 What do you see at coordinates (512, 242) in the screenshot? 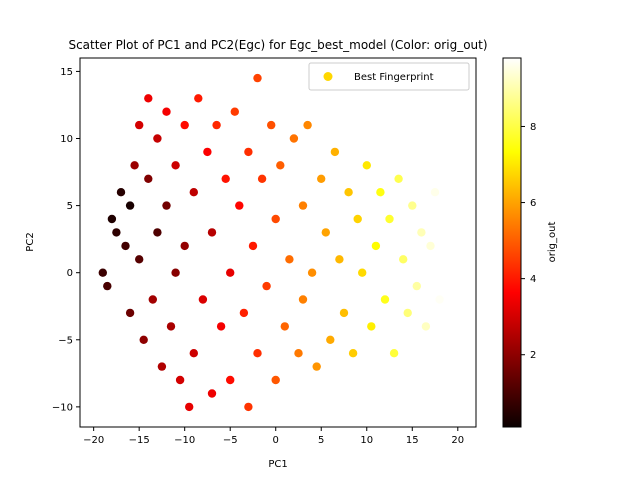
I see `colorbar-gradient` at bounding box center [512, 242].